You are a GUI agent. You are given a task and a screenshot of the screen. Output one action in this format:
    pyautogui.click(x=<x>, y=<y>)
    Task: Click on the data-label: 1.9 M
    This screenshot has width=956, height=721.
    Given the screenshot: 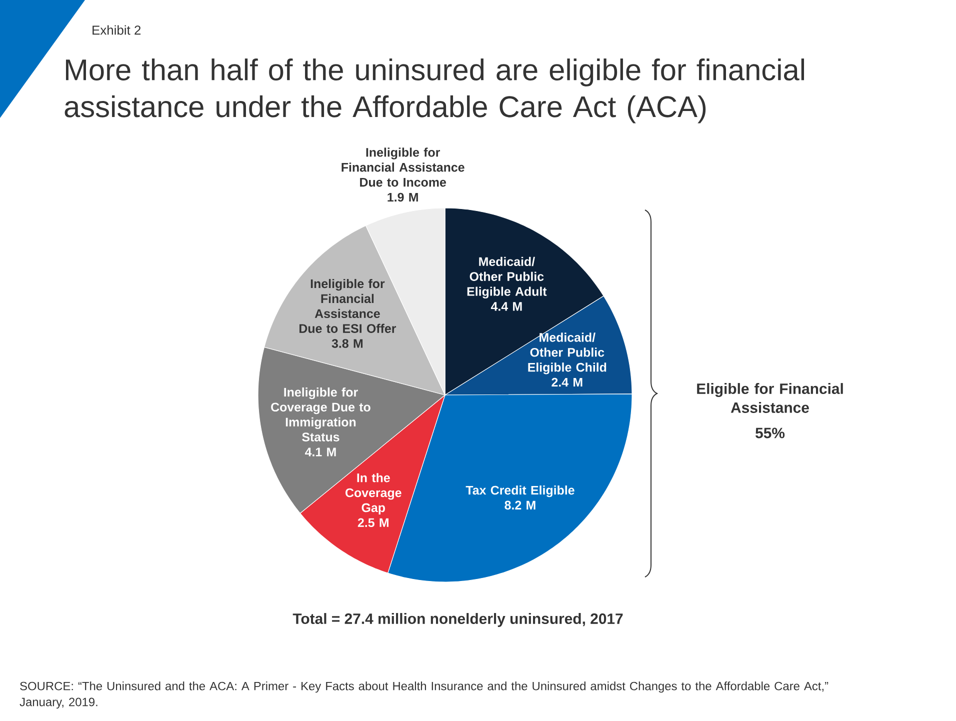 What is the action you would take?
    pyautogui.click(x=403, y=197)
    